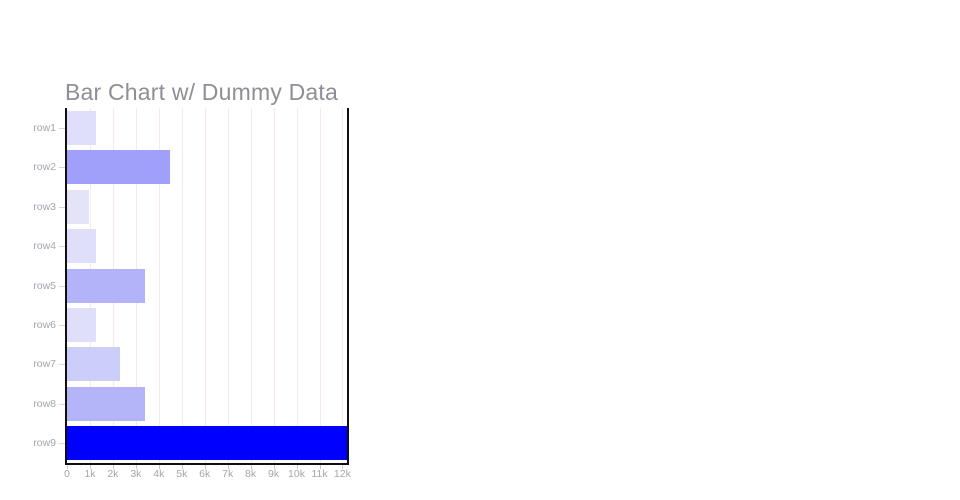 The image size is (960, 500). Describe the element at coordinates (106, 285) in the screenshot. I see `bar-row5` at that location.